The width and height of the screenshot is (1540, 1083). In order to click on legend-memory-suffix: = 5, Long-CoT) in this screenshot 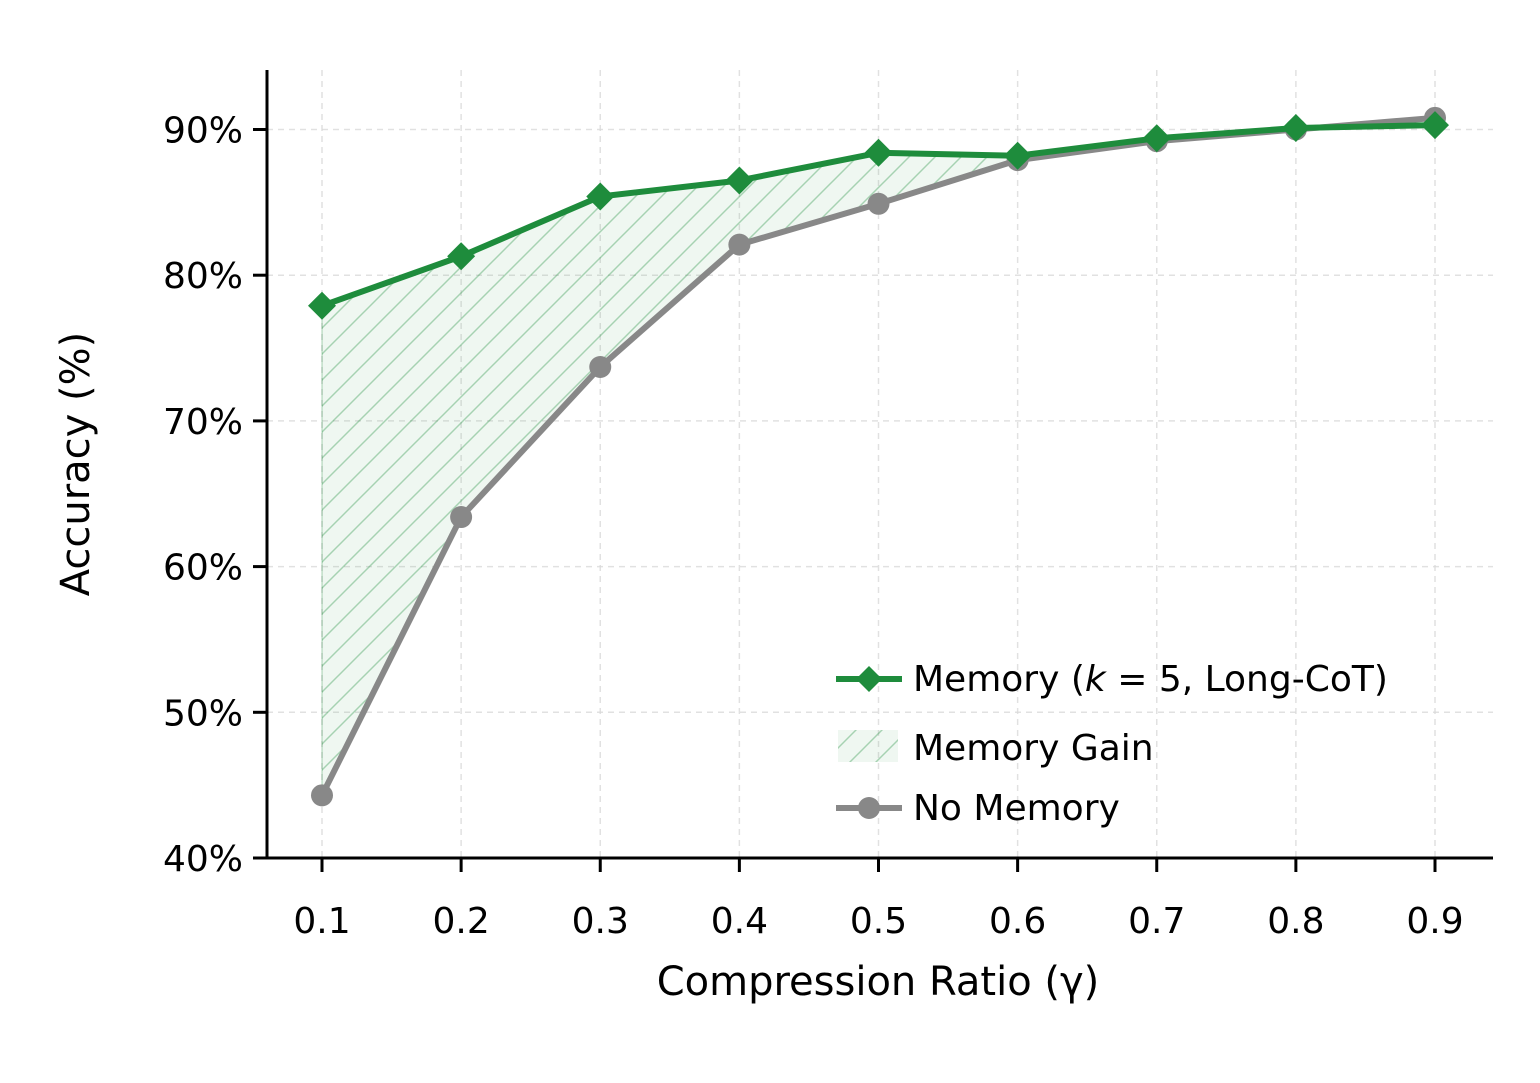, I will do `click(1247, 679)`.